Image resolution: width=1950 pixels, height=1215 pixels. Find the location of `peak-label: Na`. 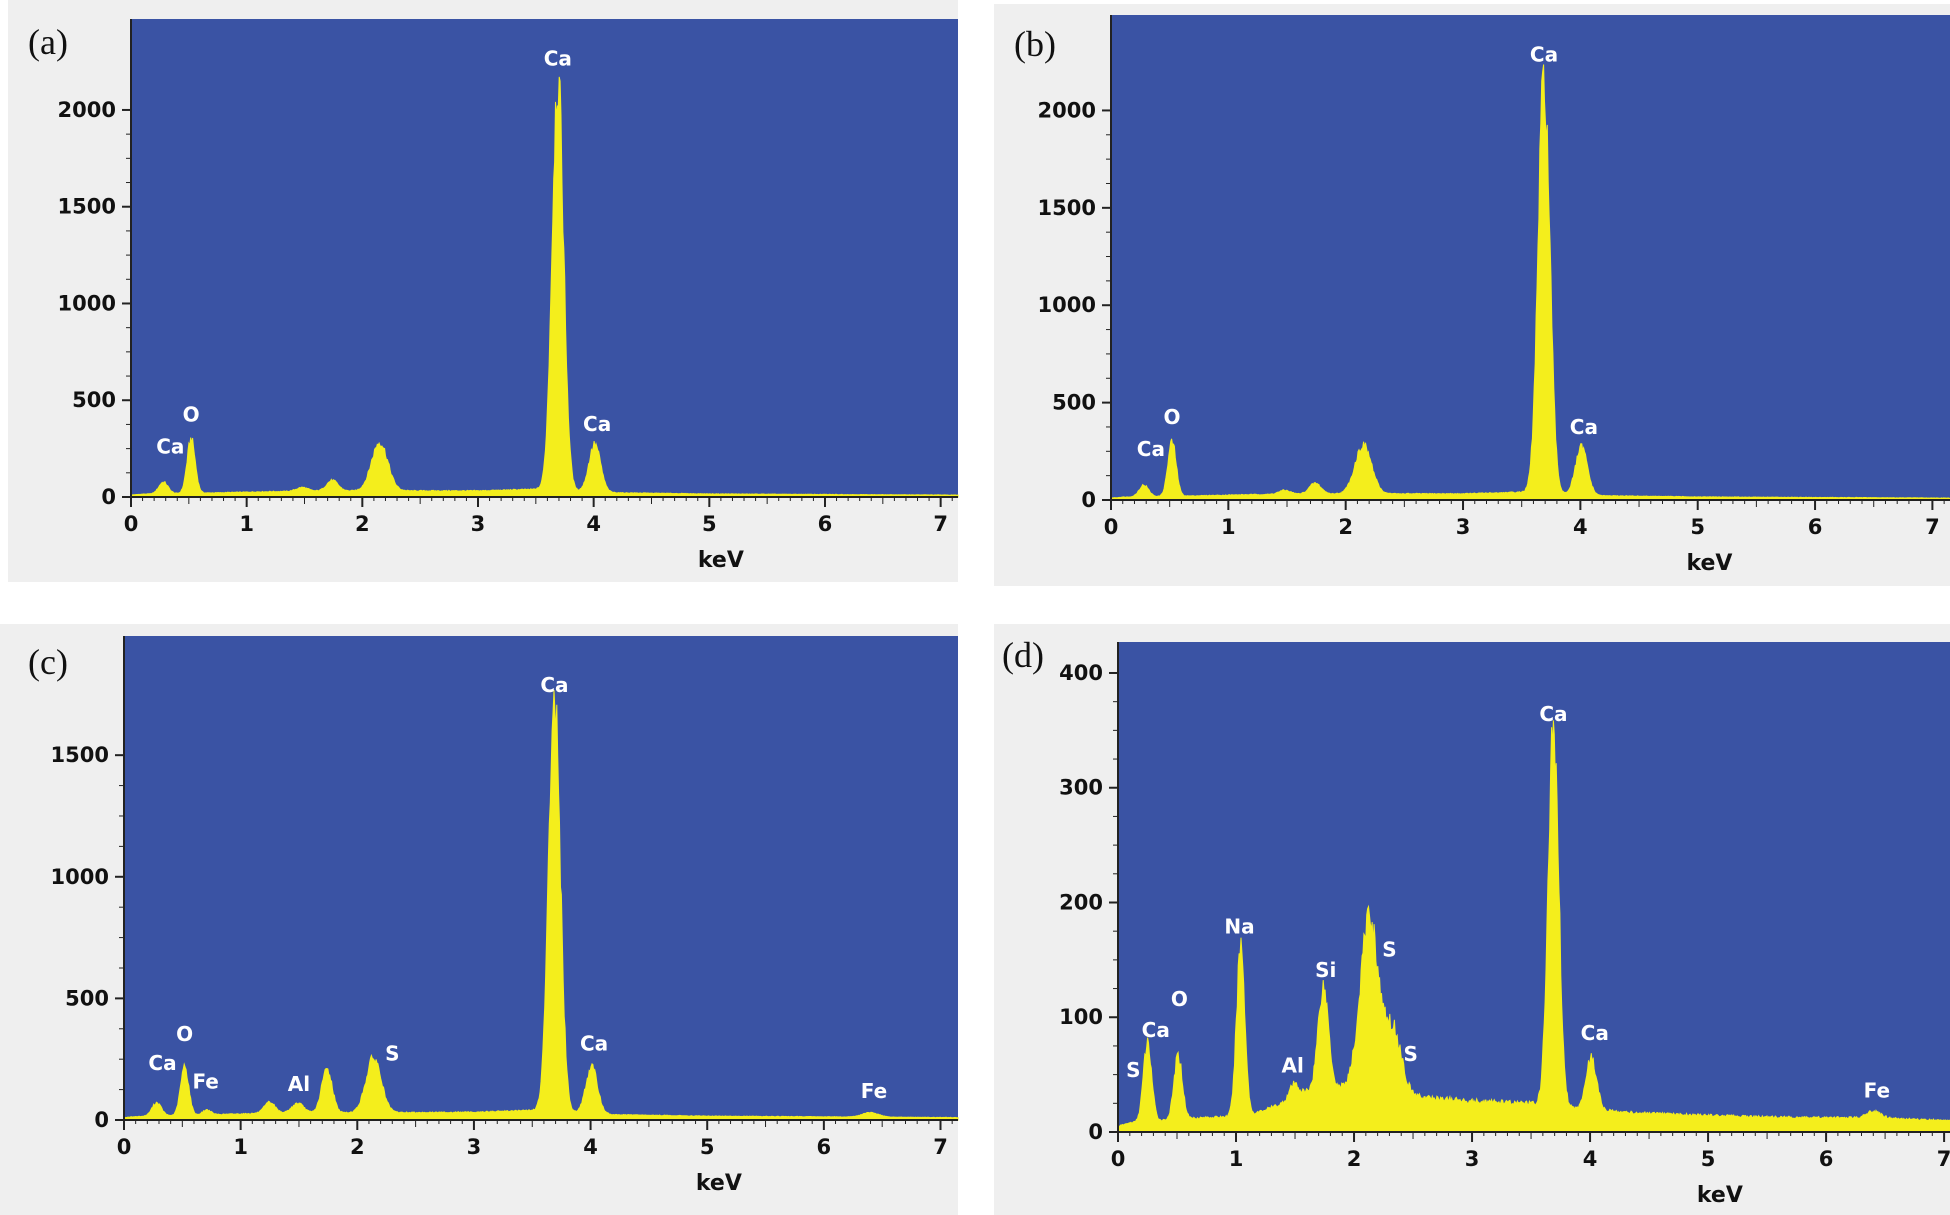

peak-label: Na is located at coordinates (1239, 926).